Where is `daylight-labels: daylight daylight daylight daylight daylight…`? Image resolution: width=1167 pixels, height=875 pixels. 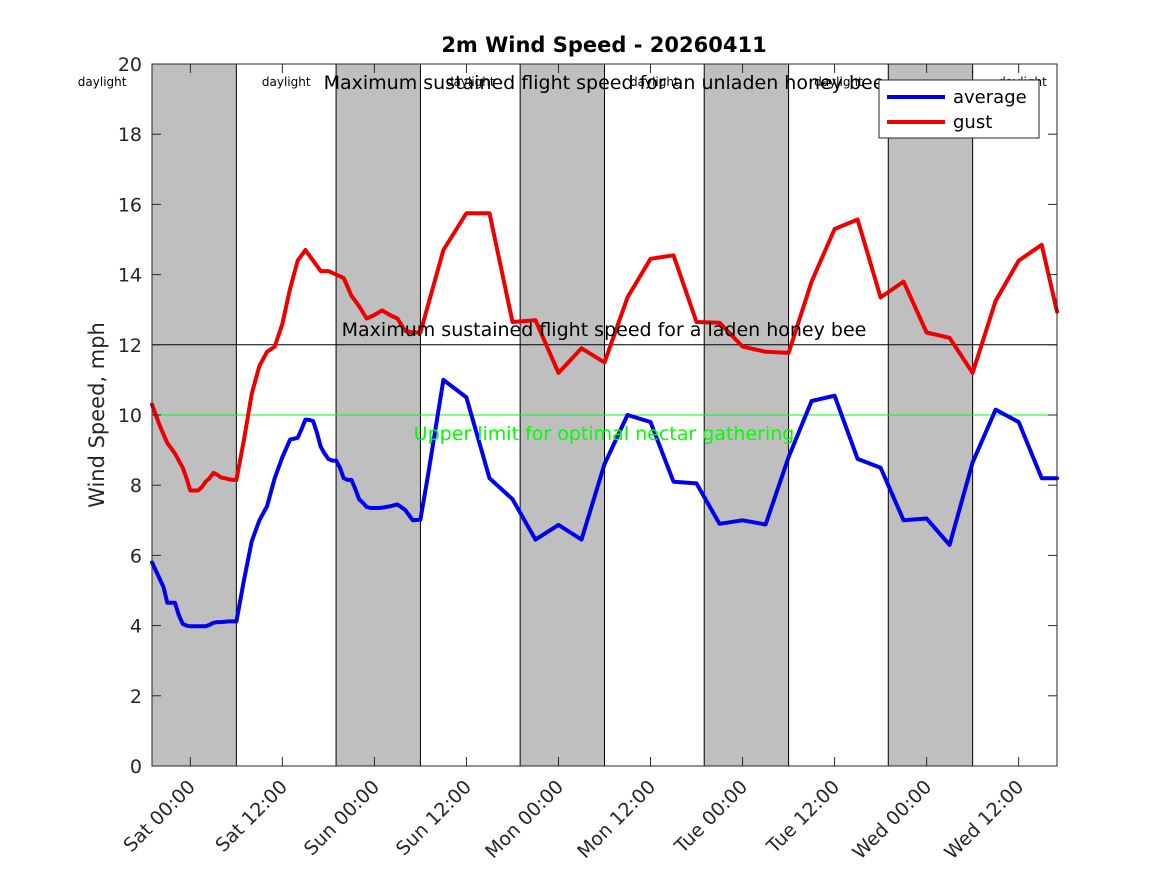
daylight-labels: daylight daylight daylight daylight daylight… is located at coordinates (562, 82).